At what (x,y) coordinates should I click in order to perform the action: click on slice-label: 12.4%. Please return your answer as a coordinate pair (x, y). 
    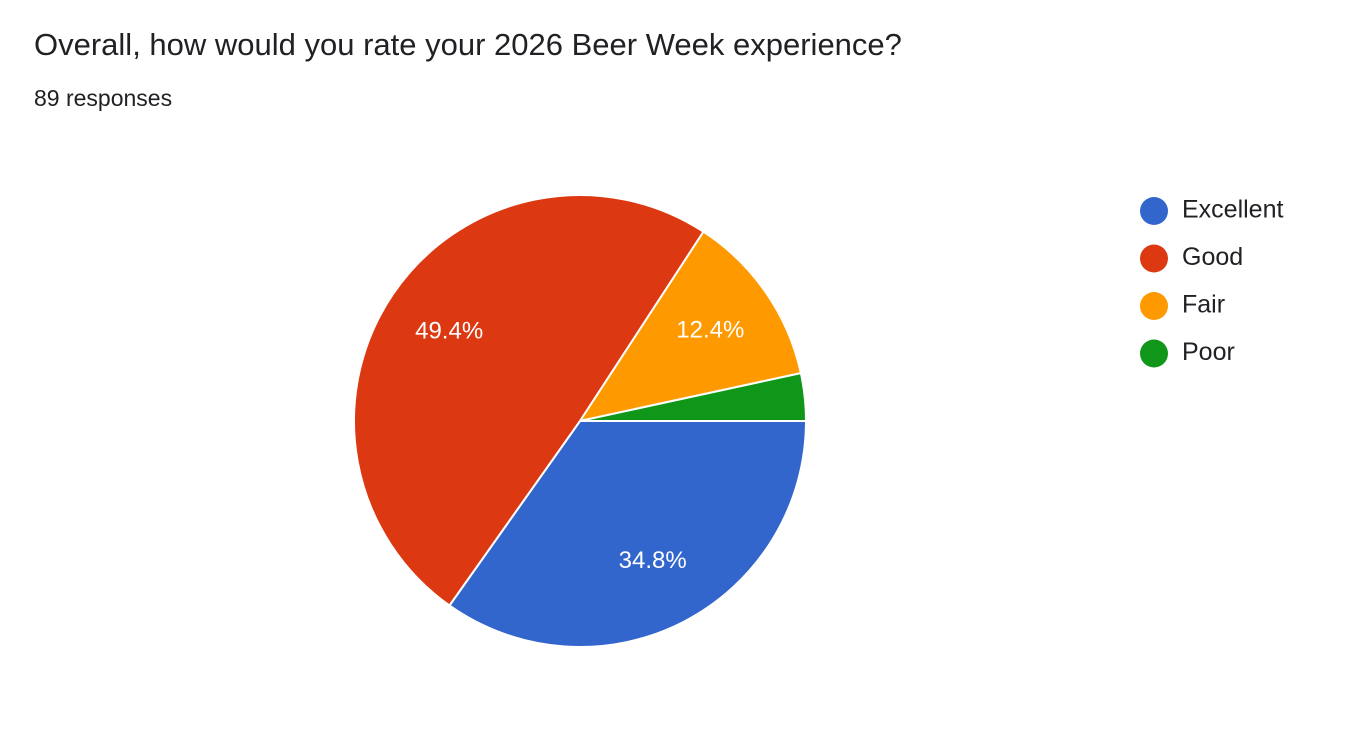
    Looking at the image, I should click on (710, 330).